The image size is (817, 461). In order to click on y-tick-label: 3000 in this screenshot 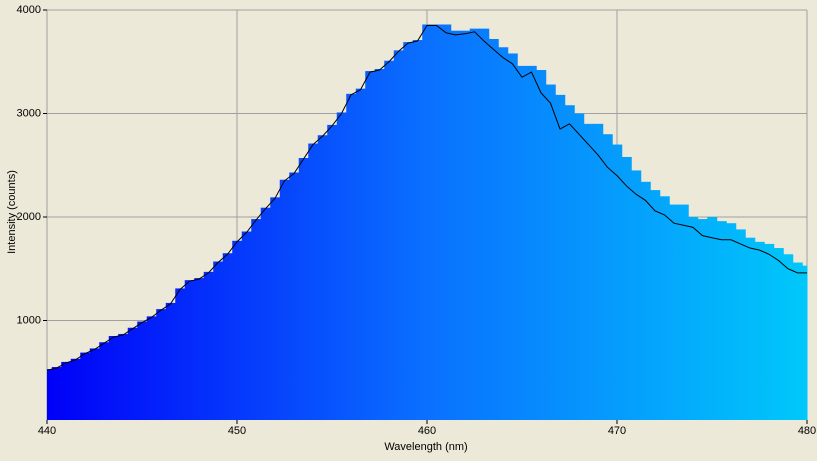, I will do `click(29, 113)`.